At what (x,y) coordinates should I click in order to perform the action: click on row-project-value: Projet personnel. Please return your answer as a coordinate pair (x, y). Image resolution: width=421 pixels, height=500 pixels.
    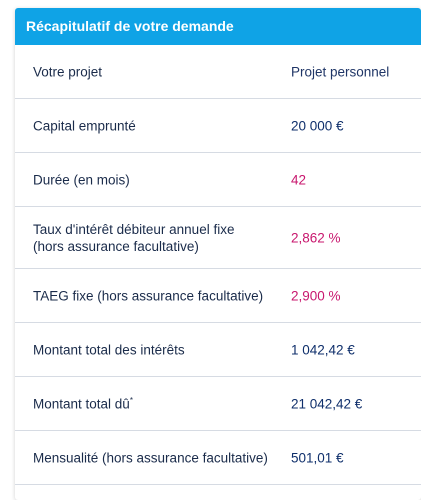
    Looking at the image, I should click on (340, 71).